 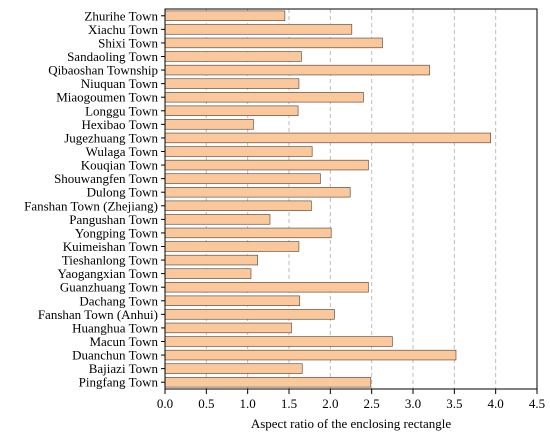 I want to click on x-ticks: 0.0 0.5 1.0 1.5 2.0 2.5 3.0 3.5 4.0 4.5, so click(x=351, y=400).